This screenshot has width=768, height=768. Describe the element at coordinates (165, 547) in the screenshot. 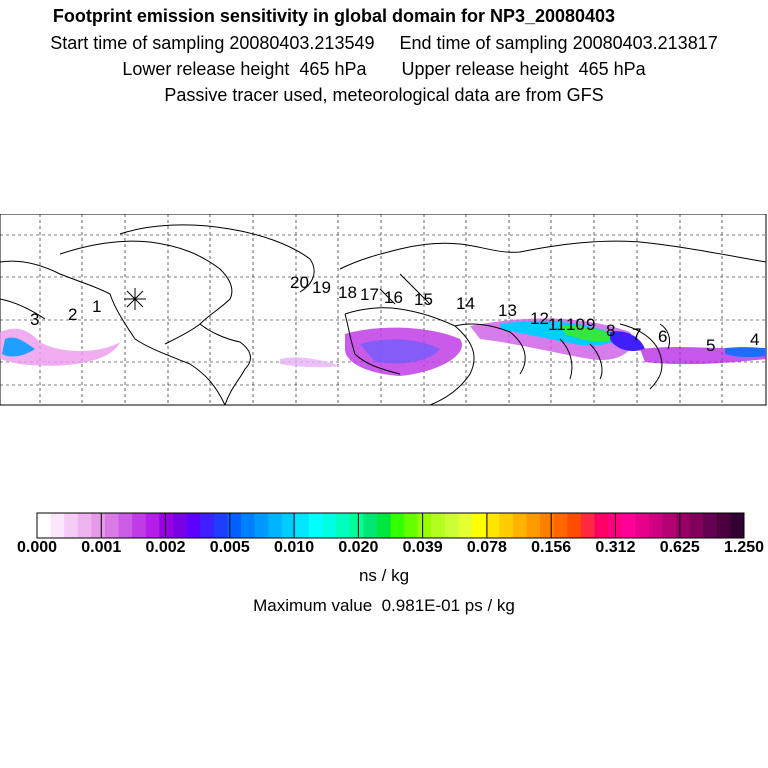

I see `colorbar-tick-label: 0.002` at that location.